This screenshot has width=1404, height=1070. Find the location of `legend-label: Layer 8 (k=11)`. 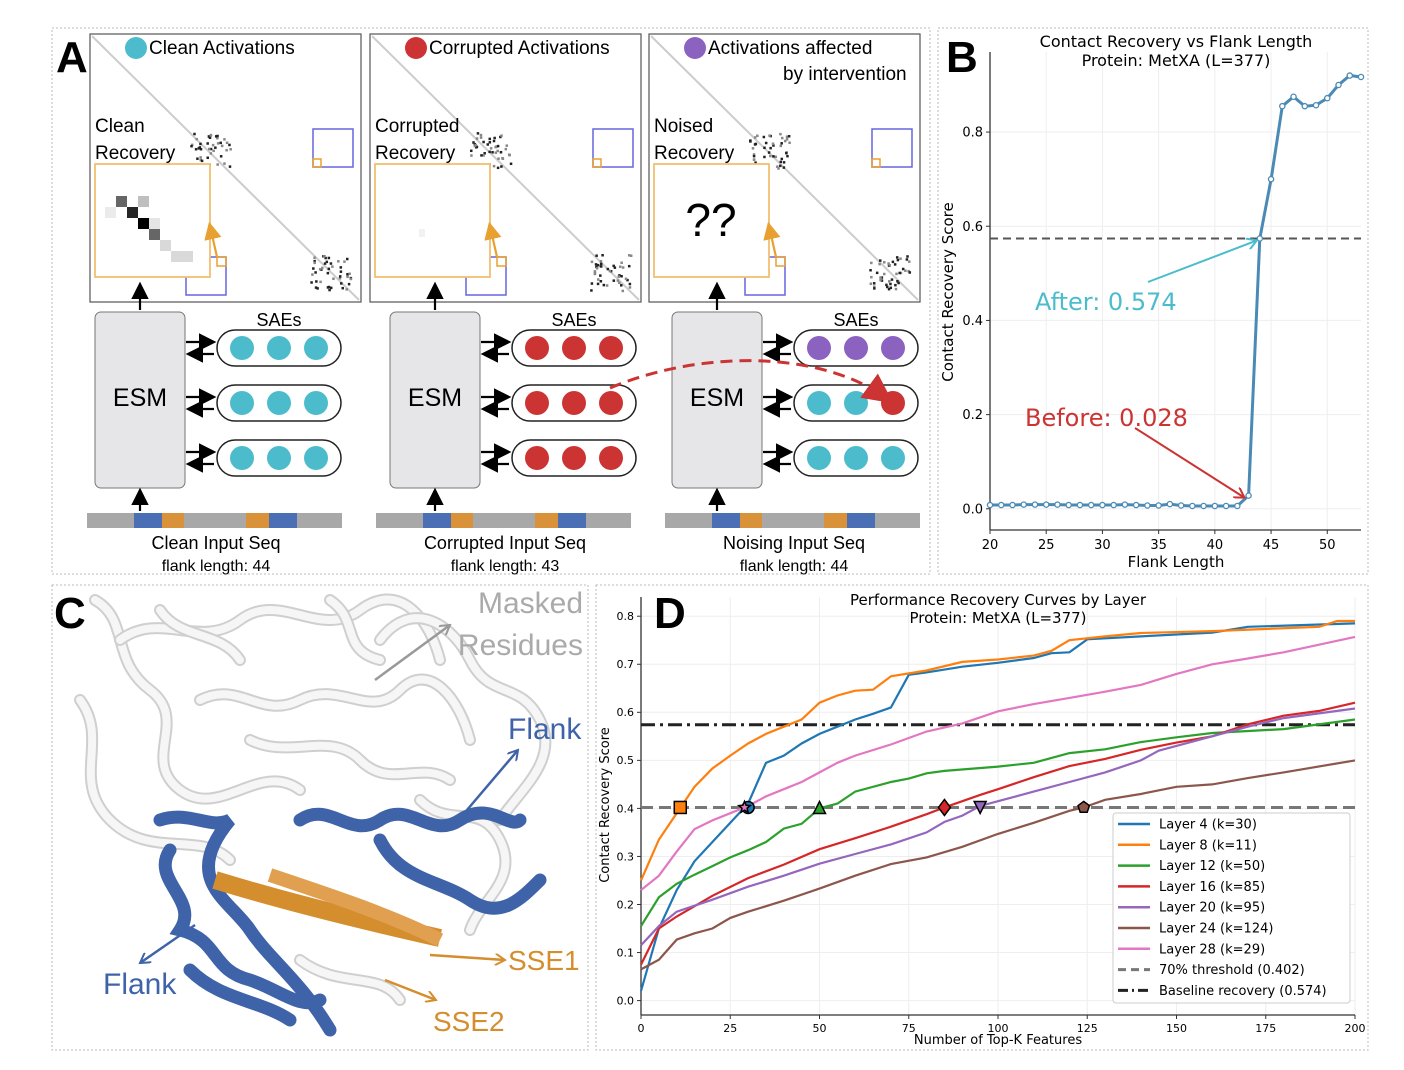

legend-label: Layer 8 (k=11) is located at coordinates (1208, 845).